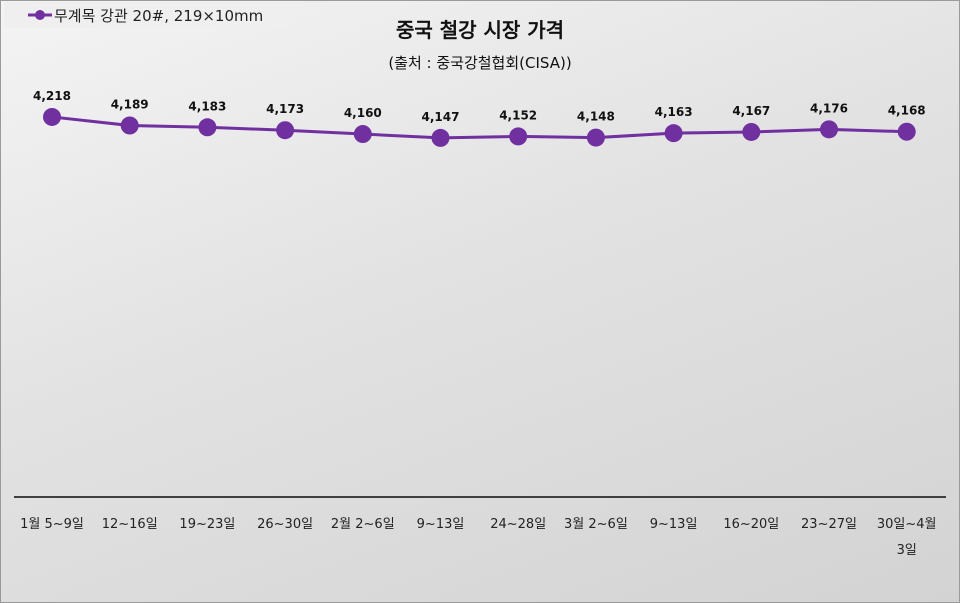 The width and height of the screenshot is (960, 603). I want to click on data-label: 4,163, so click(674, 112).